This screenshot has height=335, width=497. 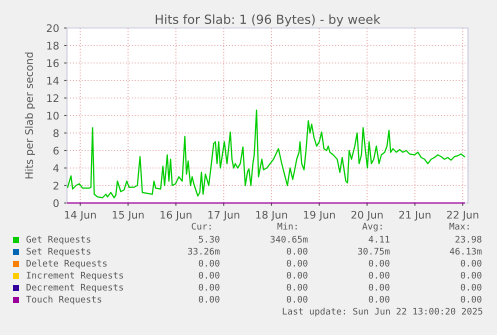 I want to click on legend-label: Get Requests, so click(x=58, y=240).